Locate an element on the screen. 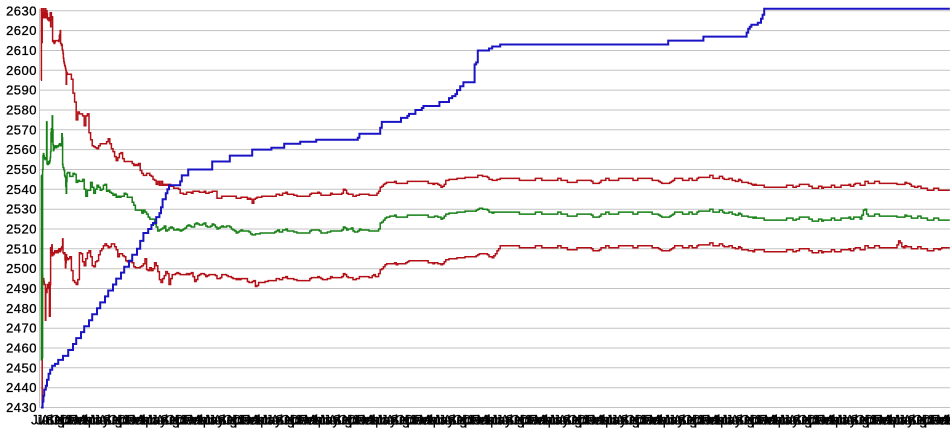 This screenshot has height=435, width=950. svg-text: 2470 is located at coordinates (21, 328).